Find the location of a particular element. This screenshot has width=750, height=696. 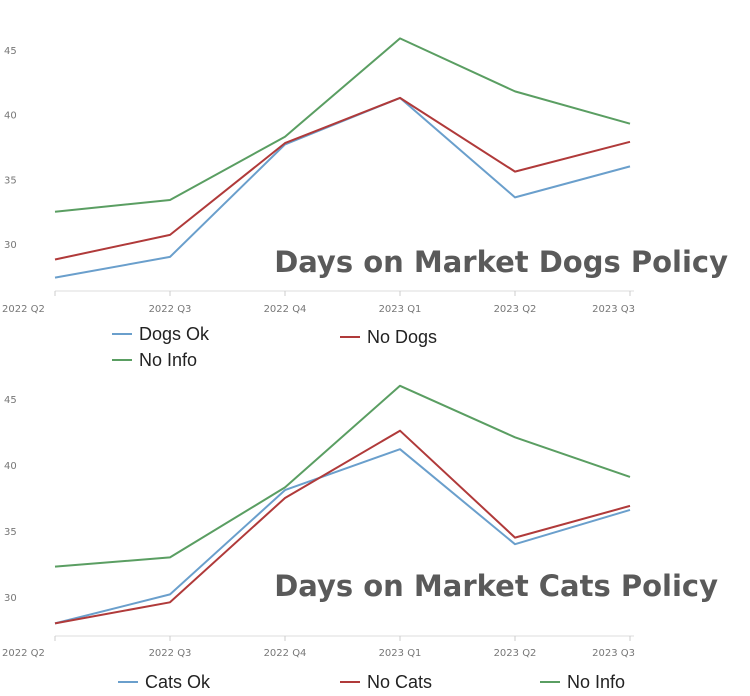

cats-x-tick-label: 2023 Q3 is located at coordinates (613, 653).